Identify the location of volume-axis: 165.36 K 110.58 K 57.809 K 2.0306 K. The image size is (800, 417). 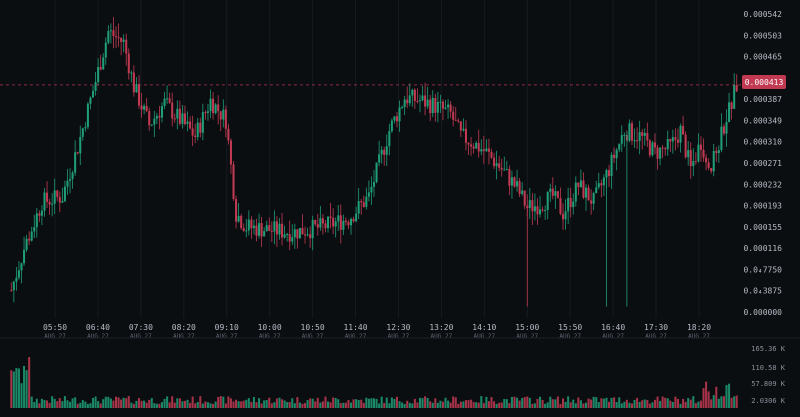
(768, 375).